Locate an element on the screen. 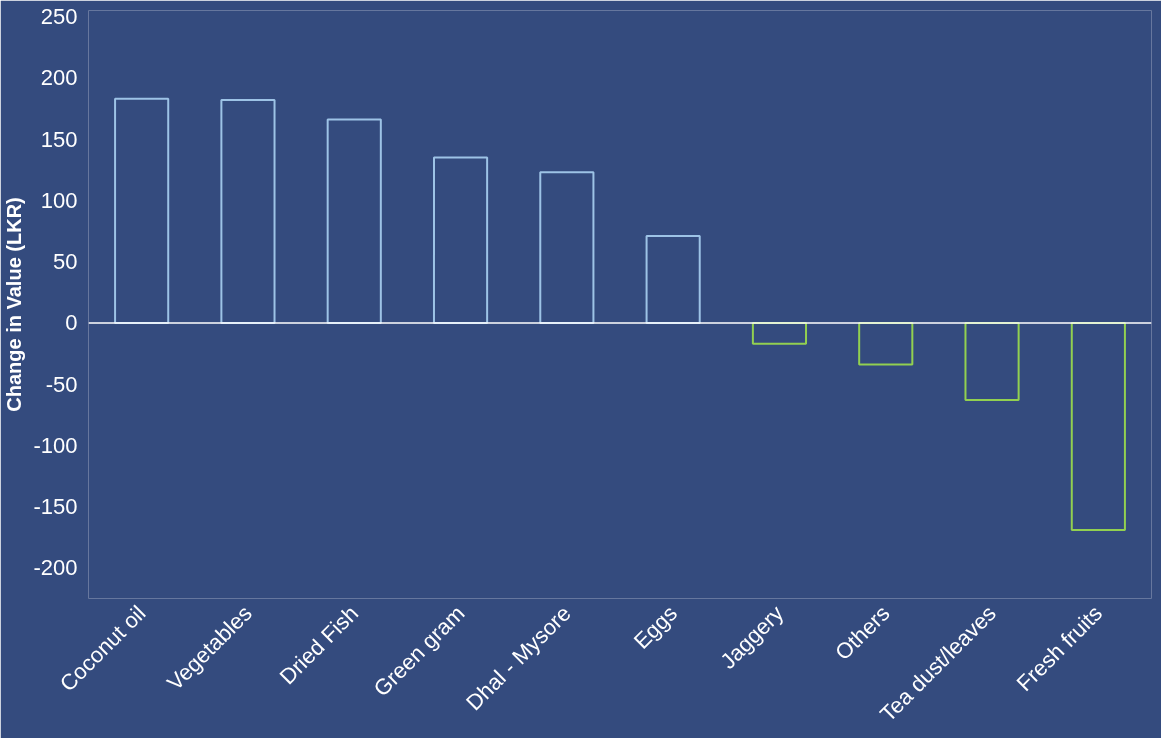 This screenshot has height=738, width=1161. y-tick-label: -150 is located at coordinates (55, 507).